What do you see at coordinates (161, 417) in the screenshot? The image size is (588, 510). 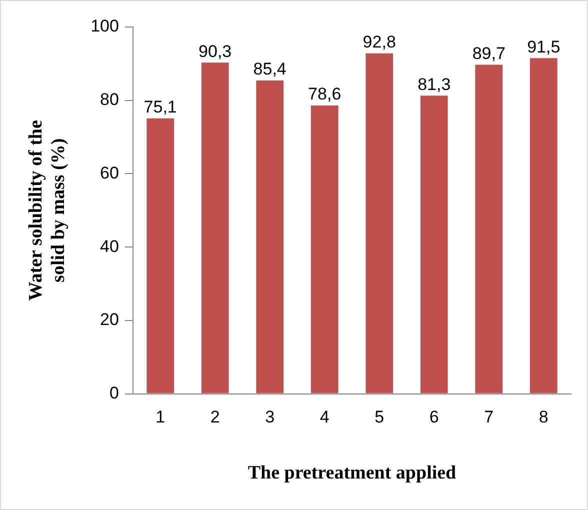 I see `x-tick-label: 1` at bounding box center [161, 417].